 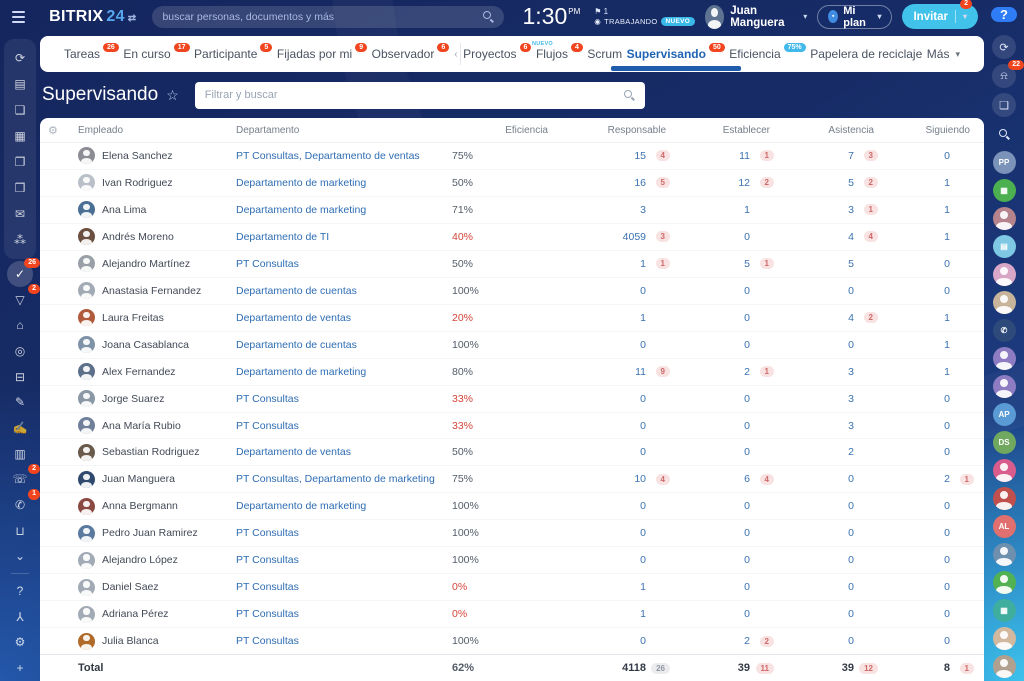 I want to click on table-row: Adriana Pérez PT Consultas 0% 1 0 0 0, so click(x=512, y=615).